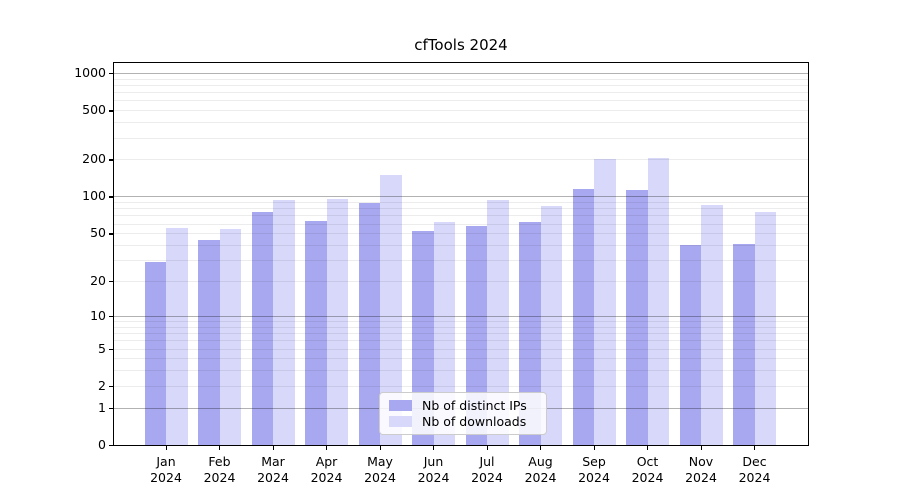 This screenshot has height=500, width=900. I want to click on bar-distinct-ips-mar, so click(262, 328).